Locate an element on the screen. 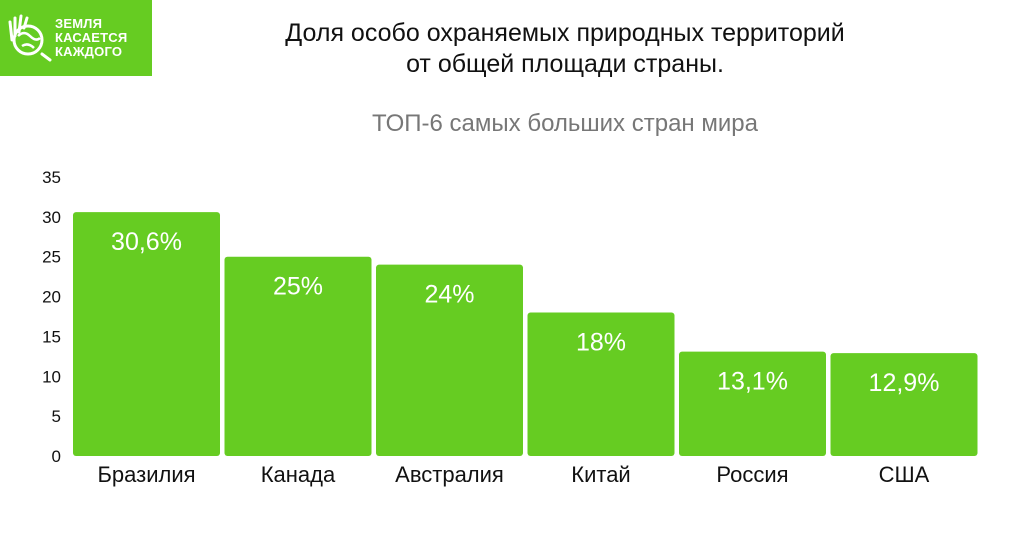  data-label: 25% is located at coordinates (298, 287).